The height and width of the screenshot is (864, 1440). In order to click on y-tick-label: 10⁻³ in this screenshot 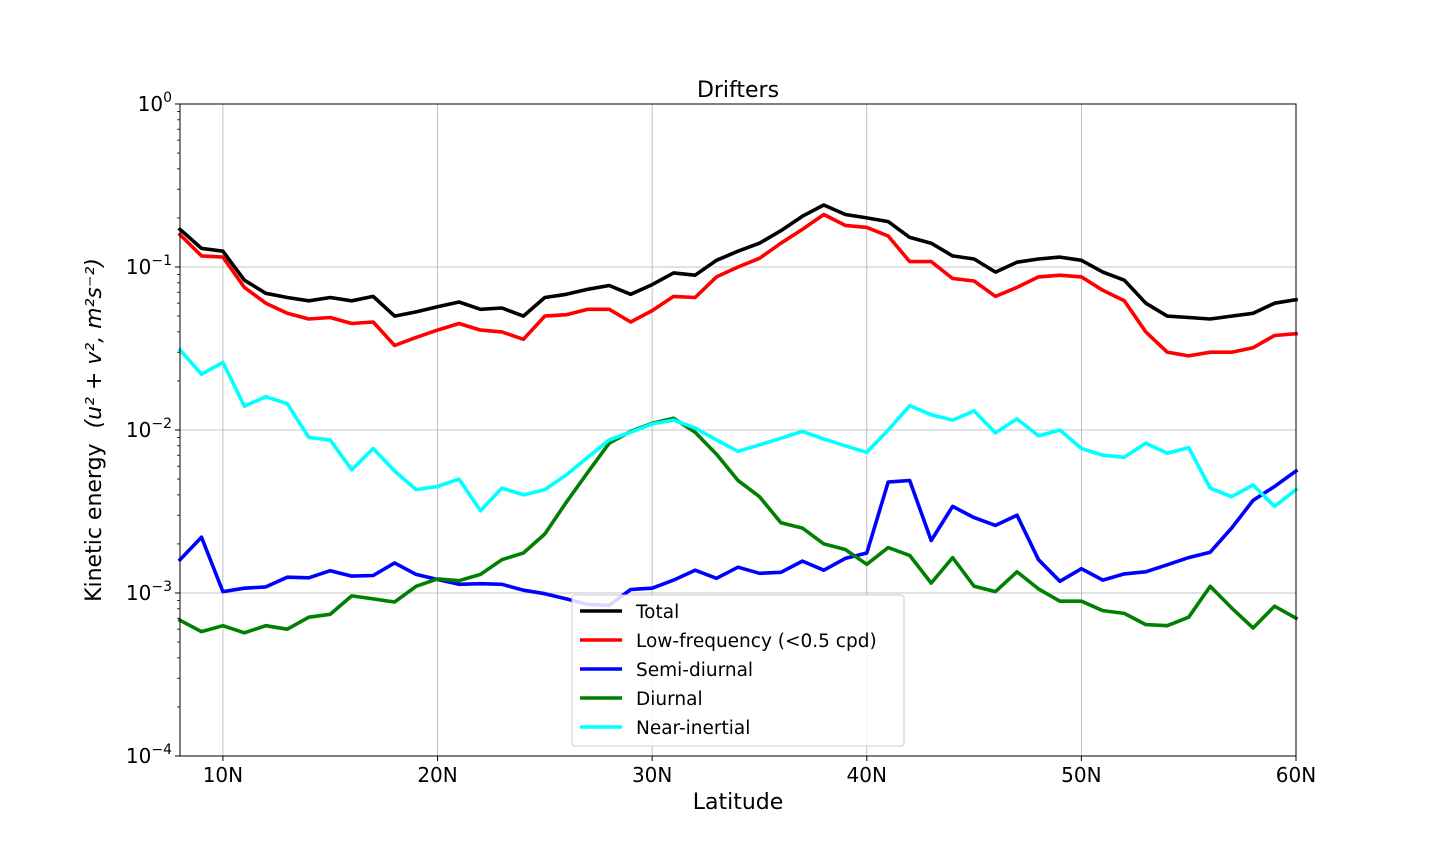, I will do `click(149, 592)`.